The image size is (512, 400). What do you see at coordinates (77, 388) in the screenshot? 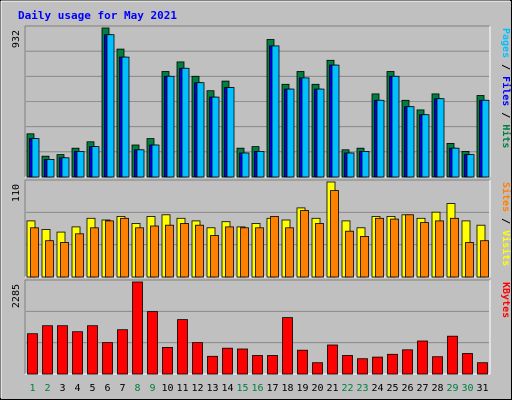
I see `x-tick-label-4: 4` at bounding box center [77, 388].